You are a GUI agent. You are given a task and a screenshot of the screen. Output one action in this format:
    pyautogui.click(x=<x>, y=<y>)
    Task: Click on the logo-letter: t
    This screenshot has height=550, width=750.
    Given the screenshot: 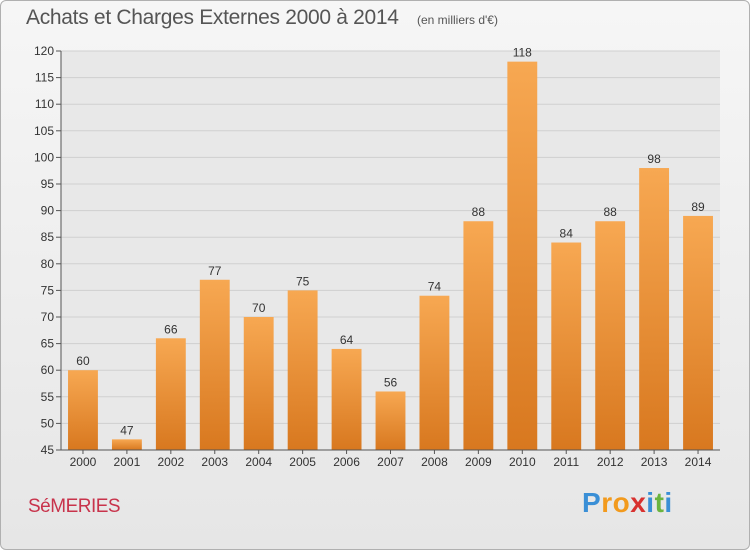 What is the action you would take?
    pyautogui.click(x=659, y=502)
    